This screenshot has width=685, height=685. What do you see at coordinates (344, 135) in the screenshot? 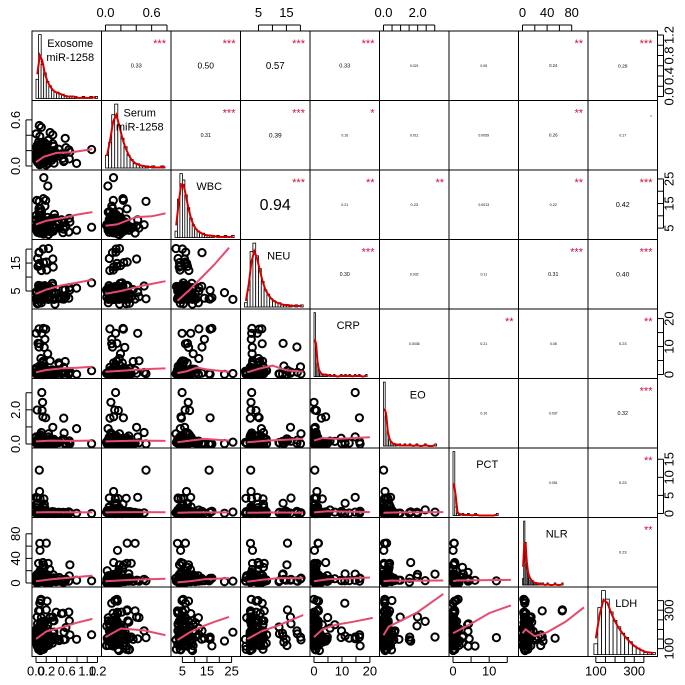
I see `correlation-value: 0.16` at bounding box center [344, 135].